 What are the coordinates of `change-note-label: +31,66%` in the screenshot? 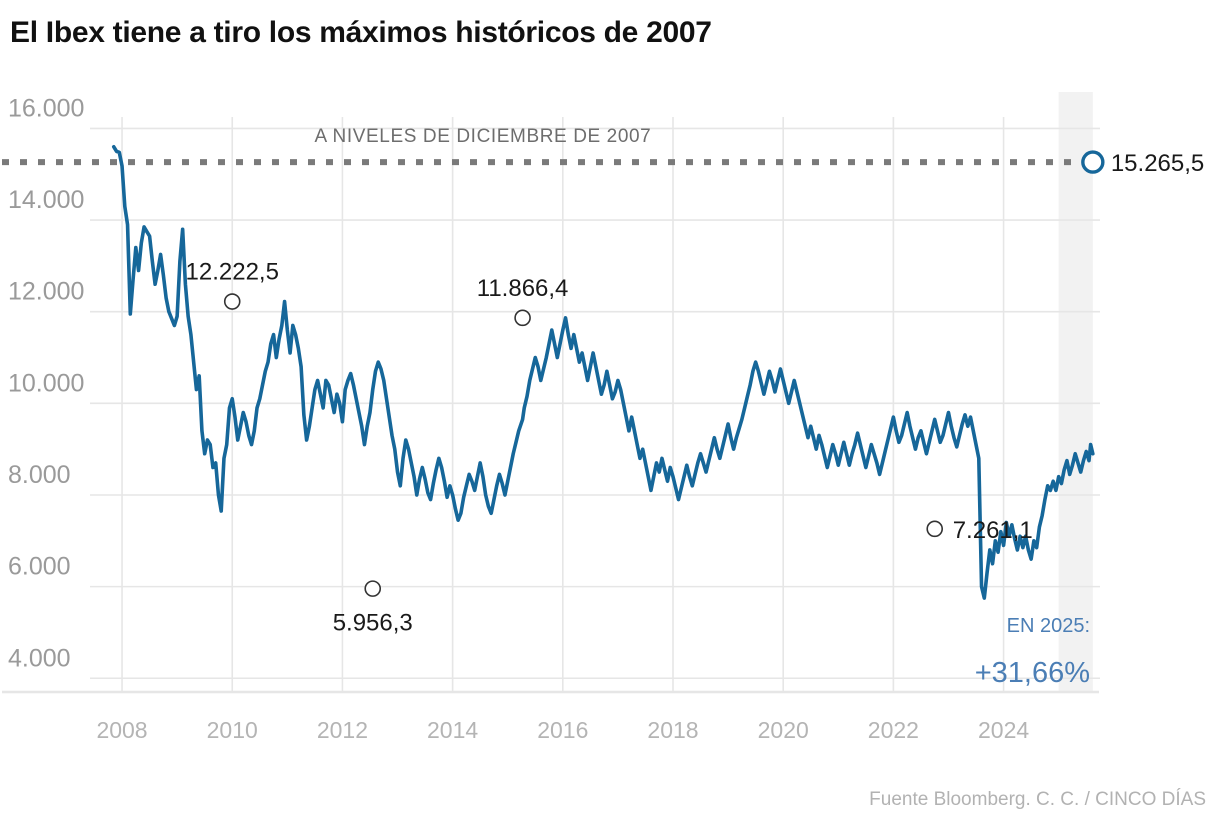 It's located at (1032, 673).